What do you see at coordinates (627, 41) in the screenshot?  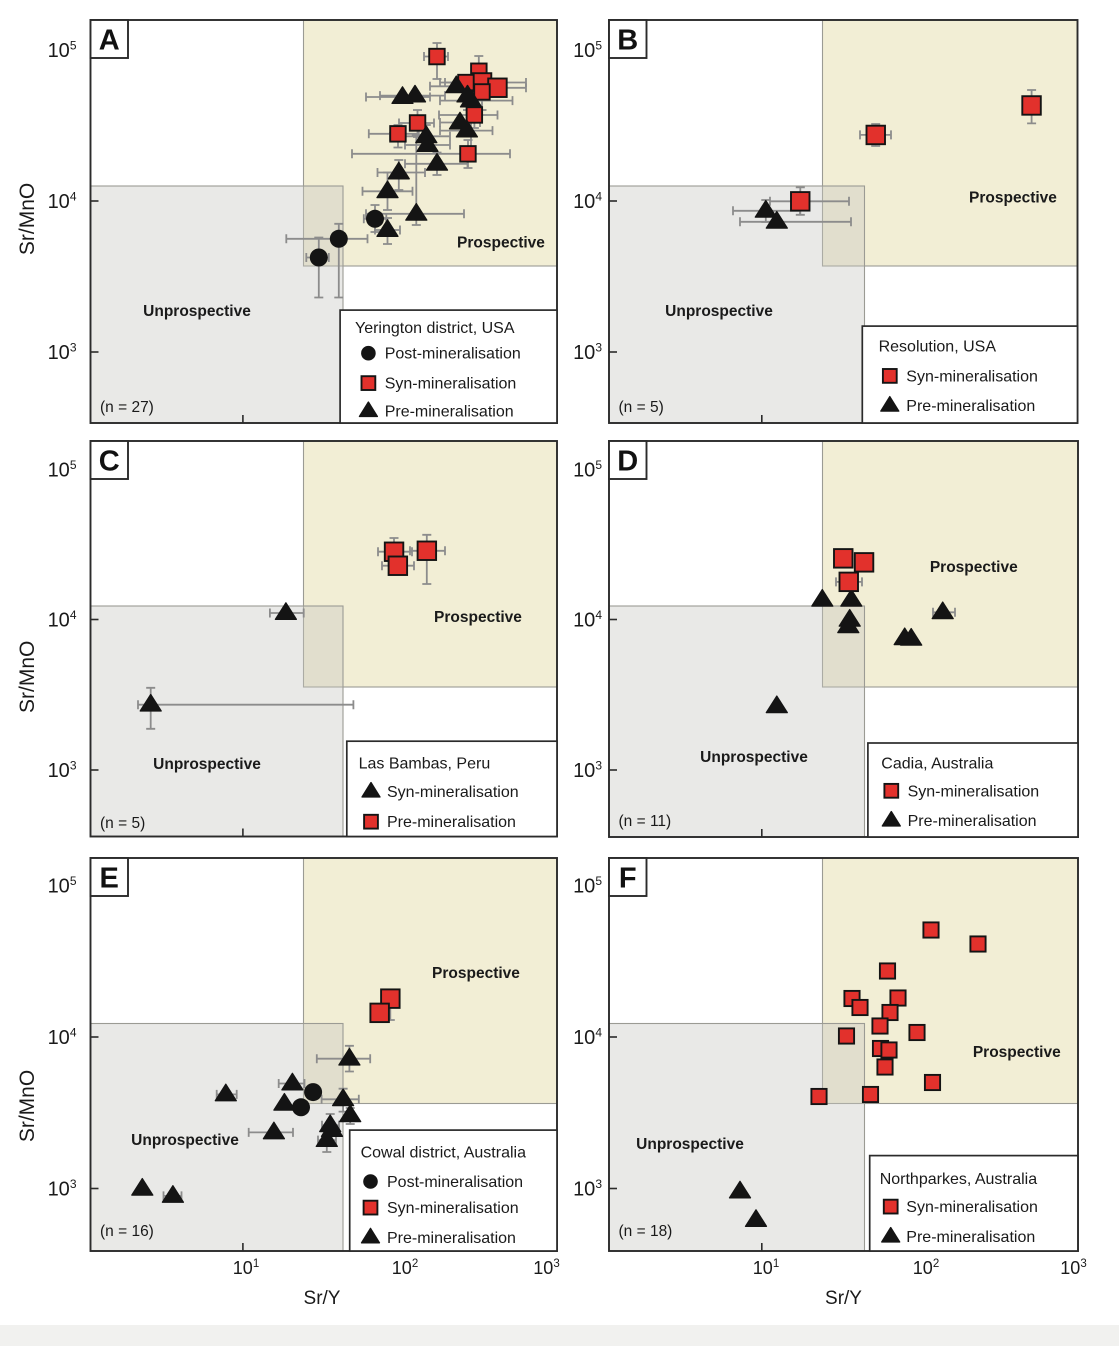 I see `svg-text: B` at bounding box center [627, 41].